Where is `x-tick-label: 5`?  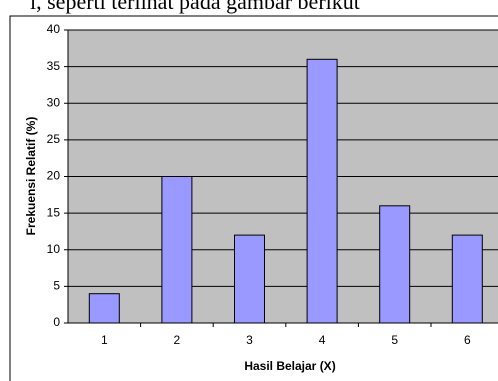 x-tick-label: 5 is located at coordinates (394, 340).